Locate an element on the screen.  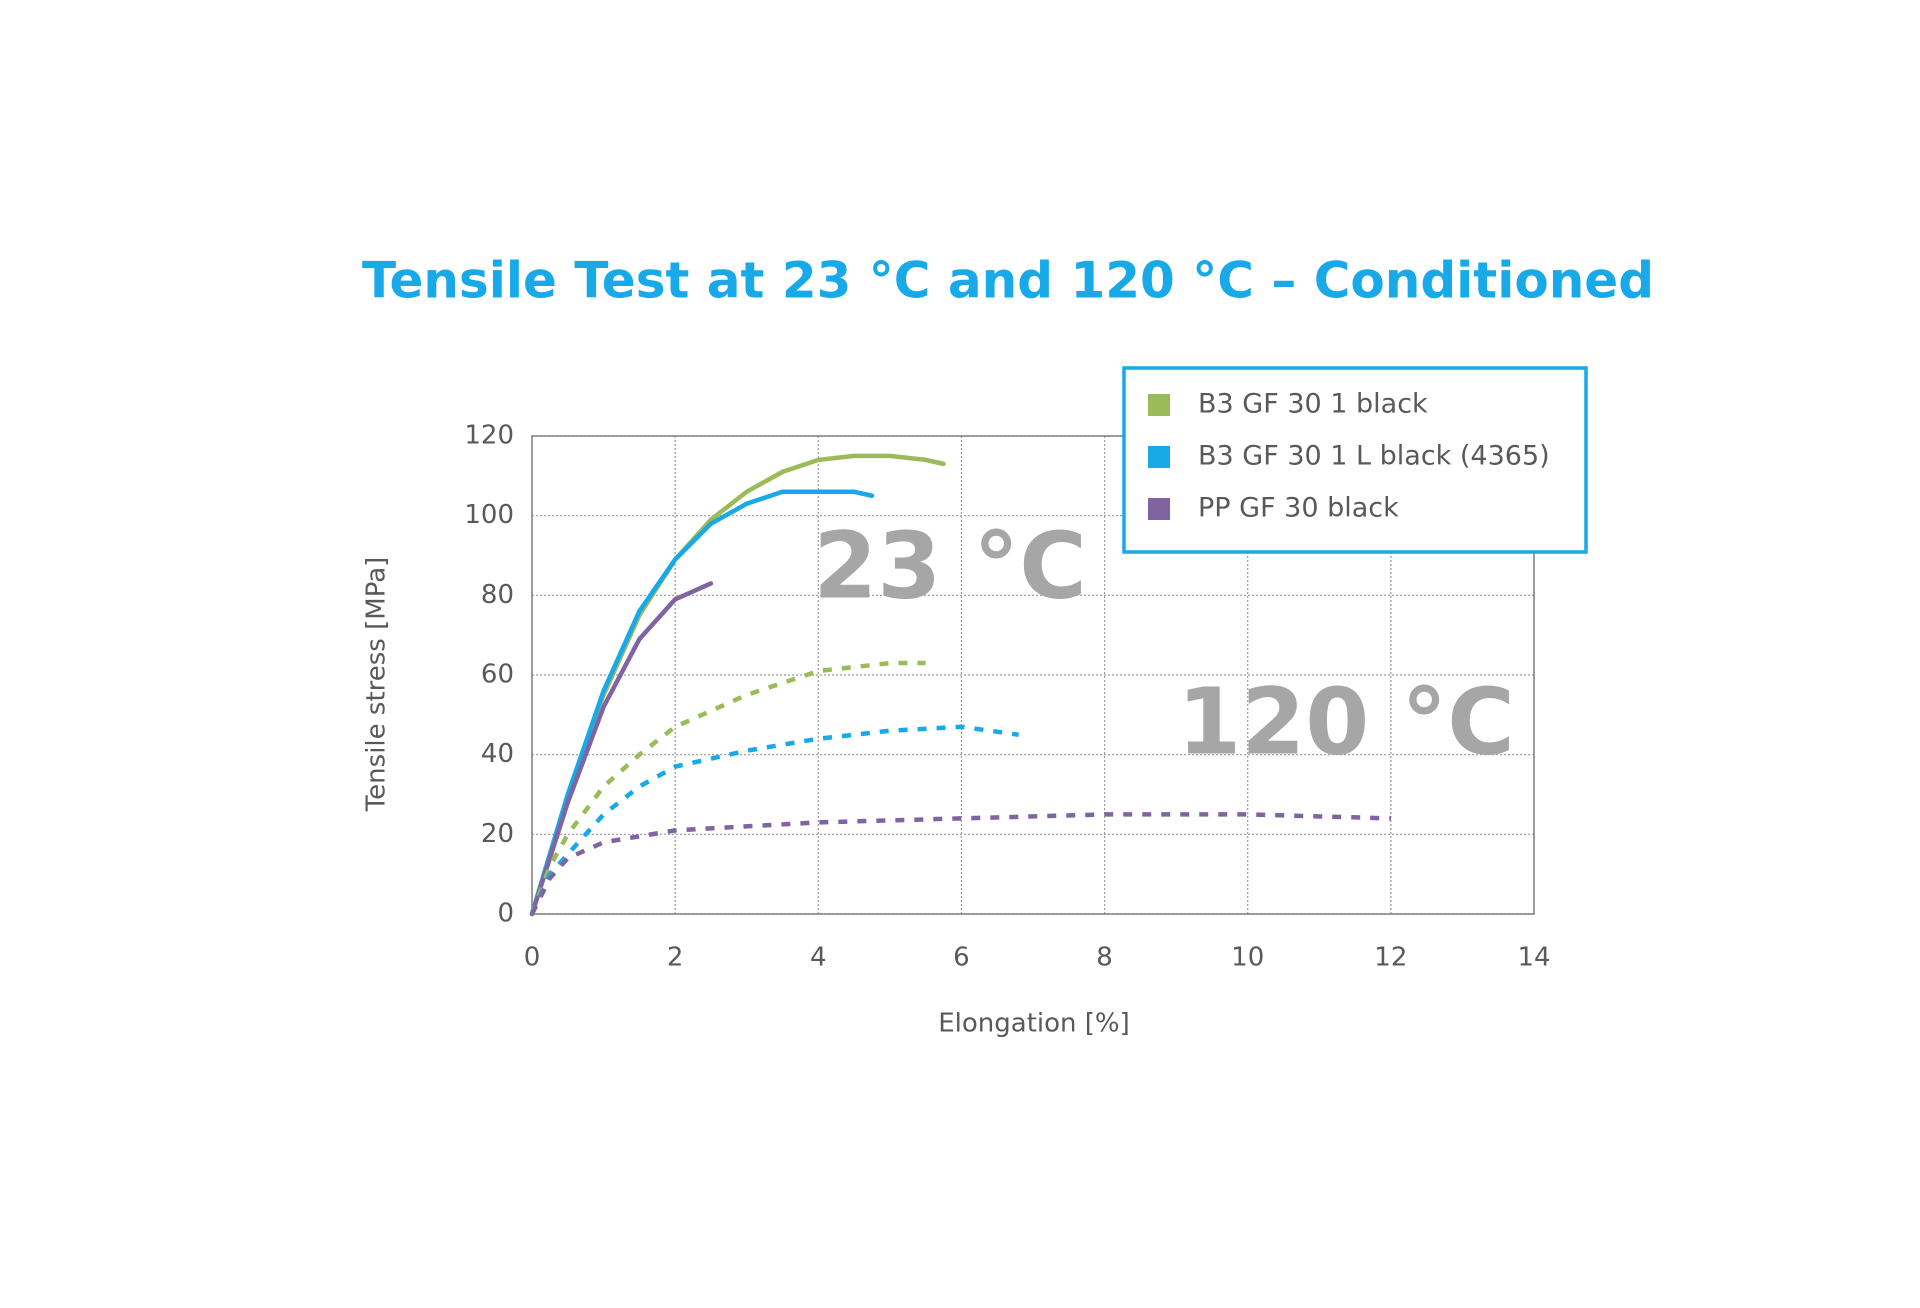
x-tick-label: 6 is located at coordinates (961, 958).